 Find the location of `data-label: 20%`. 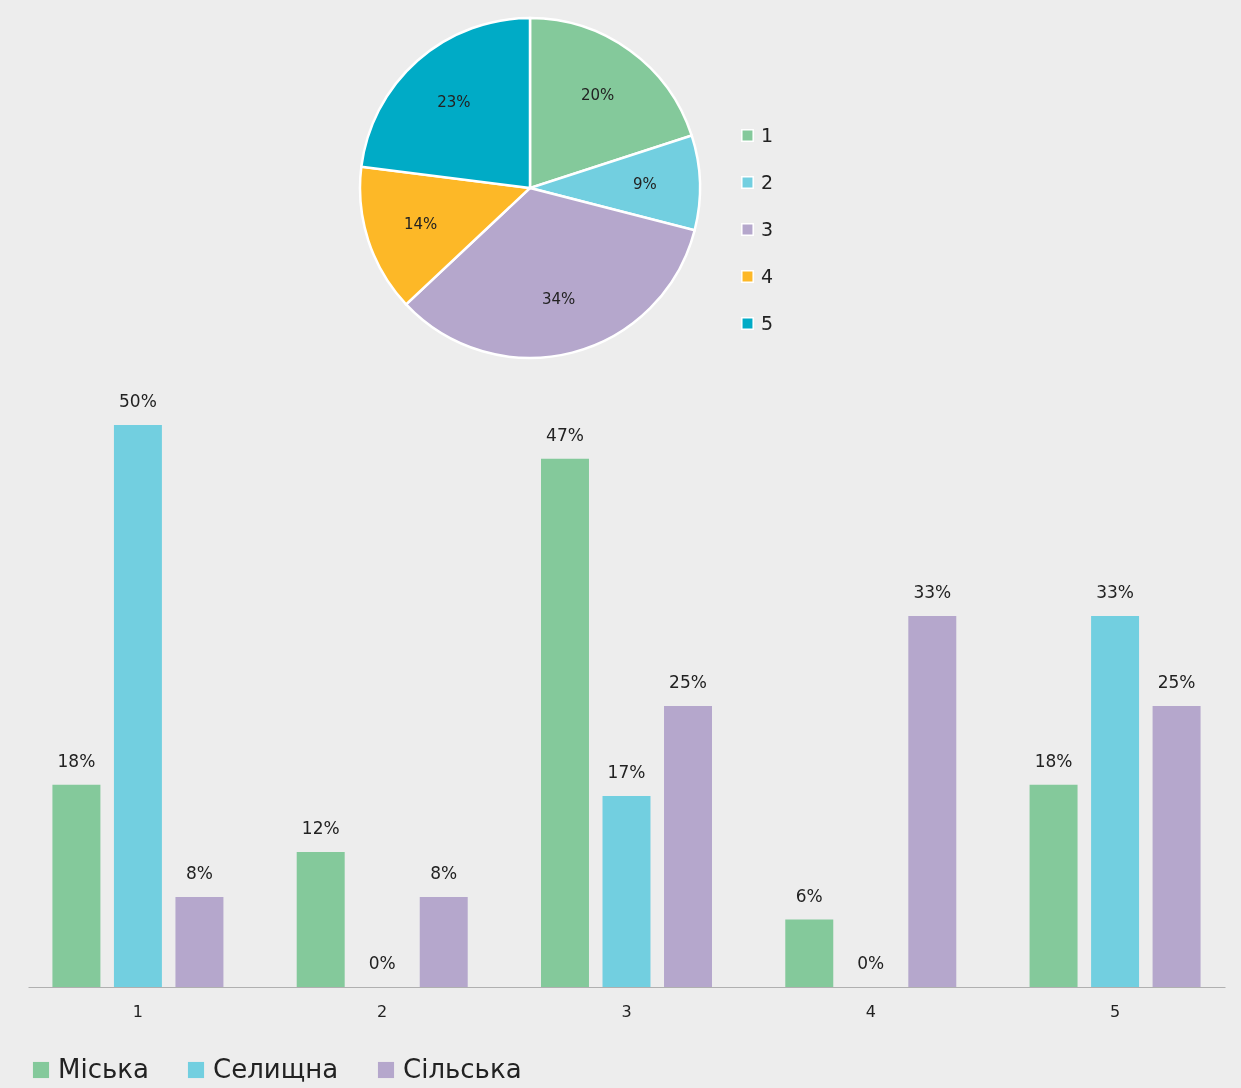

data-label: 20% is located at coordinates (597, 94).